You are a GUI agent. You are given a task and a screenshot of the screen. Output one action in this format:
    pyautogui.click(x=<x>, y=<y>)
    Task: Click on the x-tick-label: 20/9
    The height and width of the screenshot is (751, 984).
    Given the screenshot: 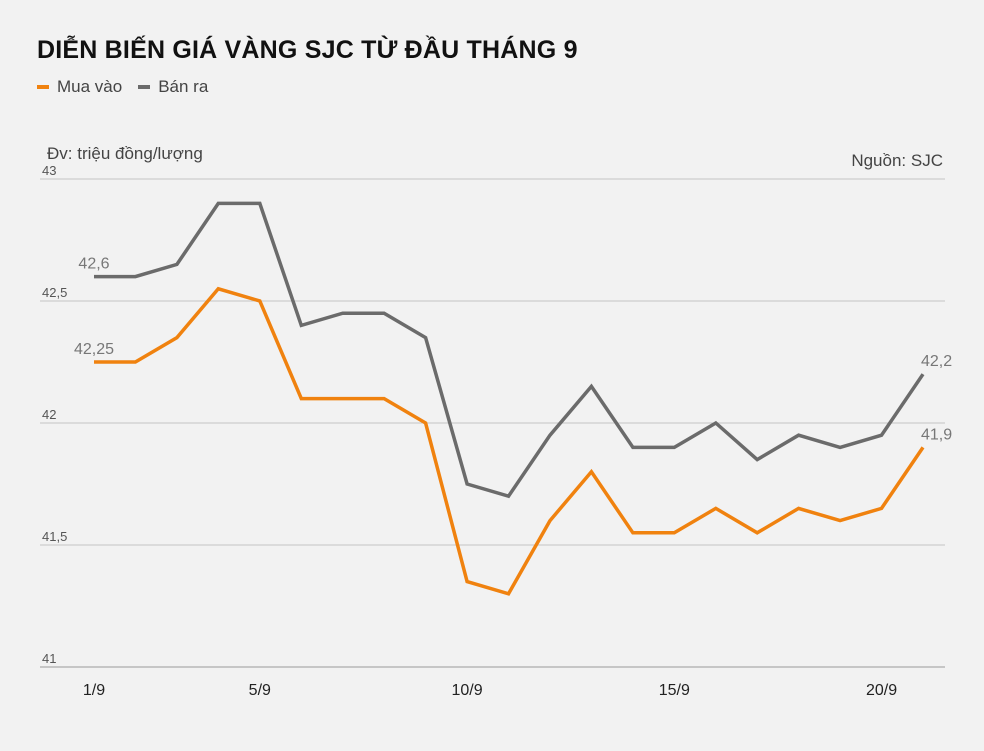 What is the action you would take?
    pyautogui.click(x=881, y=690)
    